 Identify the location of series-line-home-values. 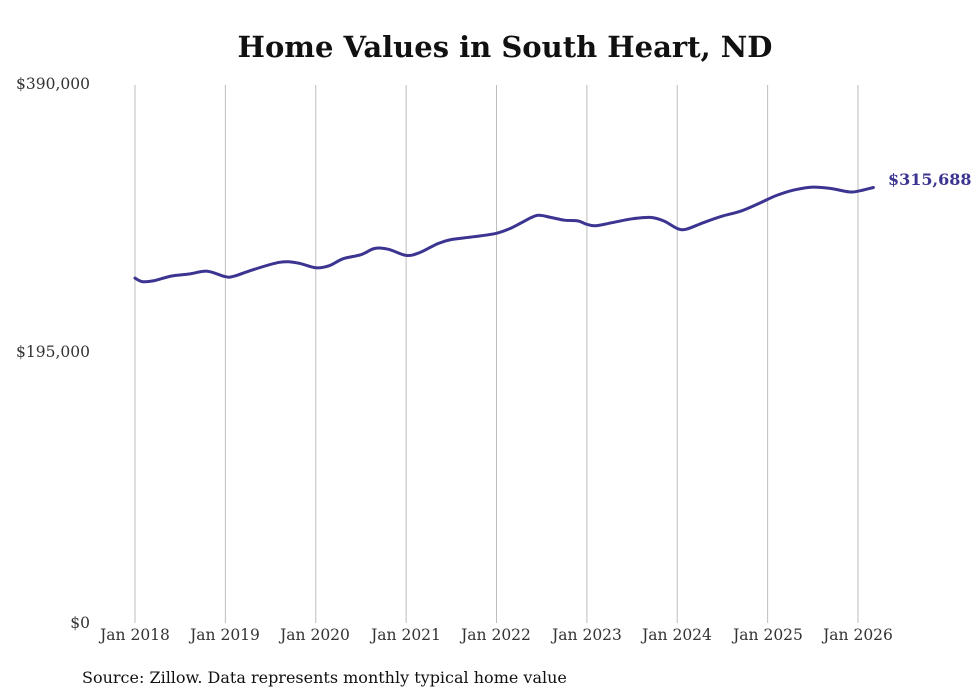
(504, 234).